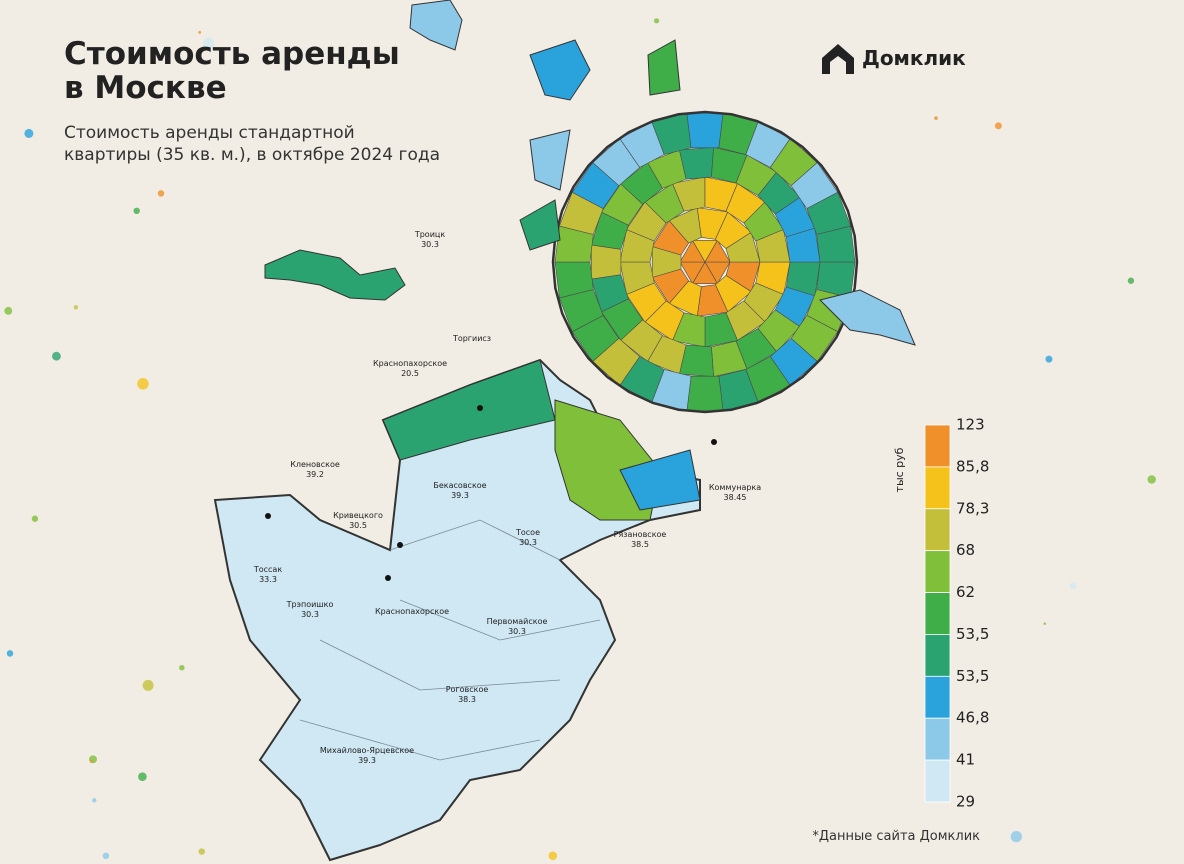 This screenshot has width=1184, height=864. Describe the element at coordinates (965, 550) in the screenshot. I see `legend-tick-label: 68` at that location.